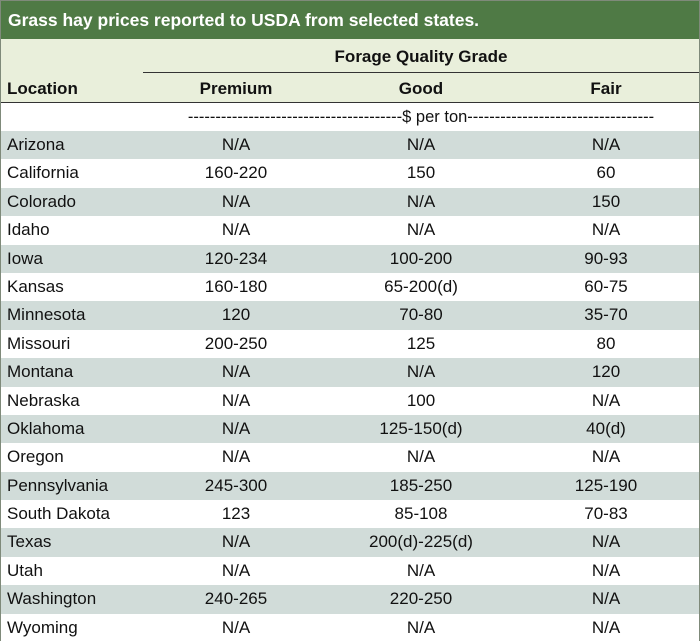 The image size is (700, 642). I want to click on premium-cell: 120, so click(236, 315).